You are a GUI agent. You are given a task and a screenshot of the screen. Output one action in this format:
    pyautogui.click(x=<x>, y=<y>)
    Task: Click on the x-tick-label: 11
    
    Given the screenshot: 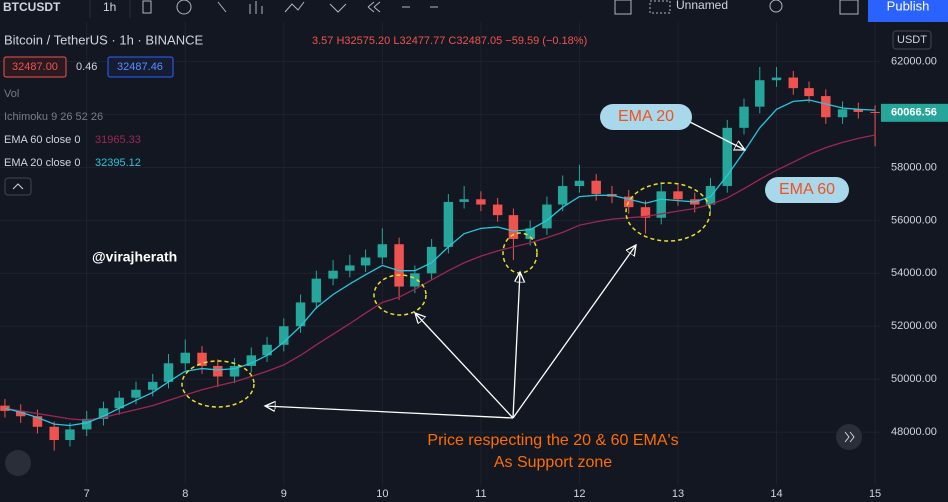 What is the action you would take?
    pyautogui.click(x=480, y=494)
    